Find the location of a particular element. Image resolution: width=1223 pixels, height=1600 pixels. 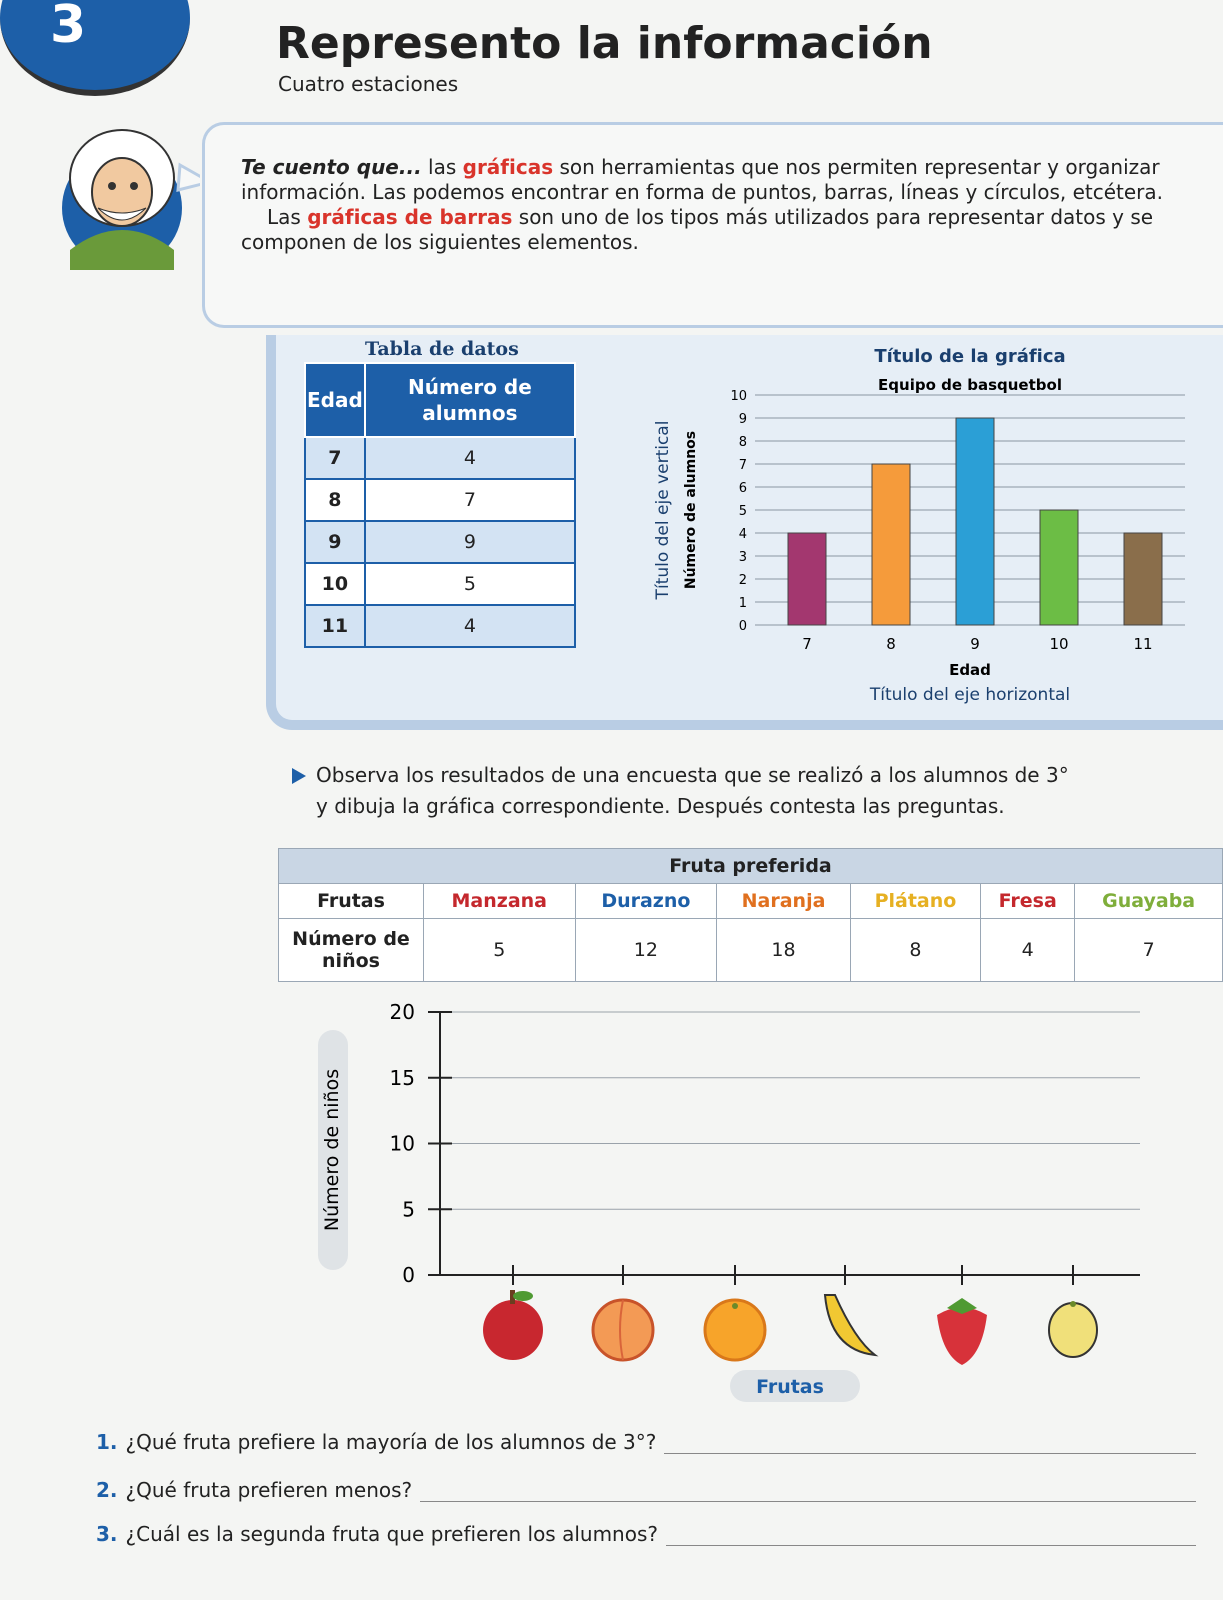

table-title: Tabla de datos is located at coordinates (442, 349).